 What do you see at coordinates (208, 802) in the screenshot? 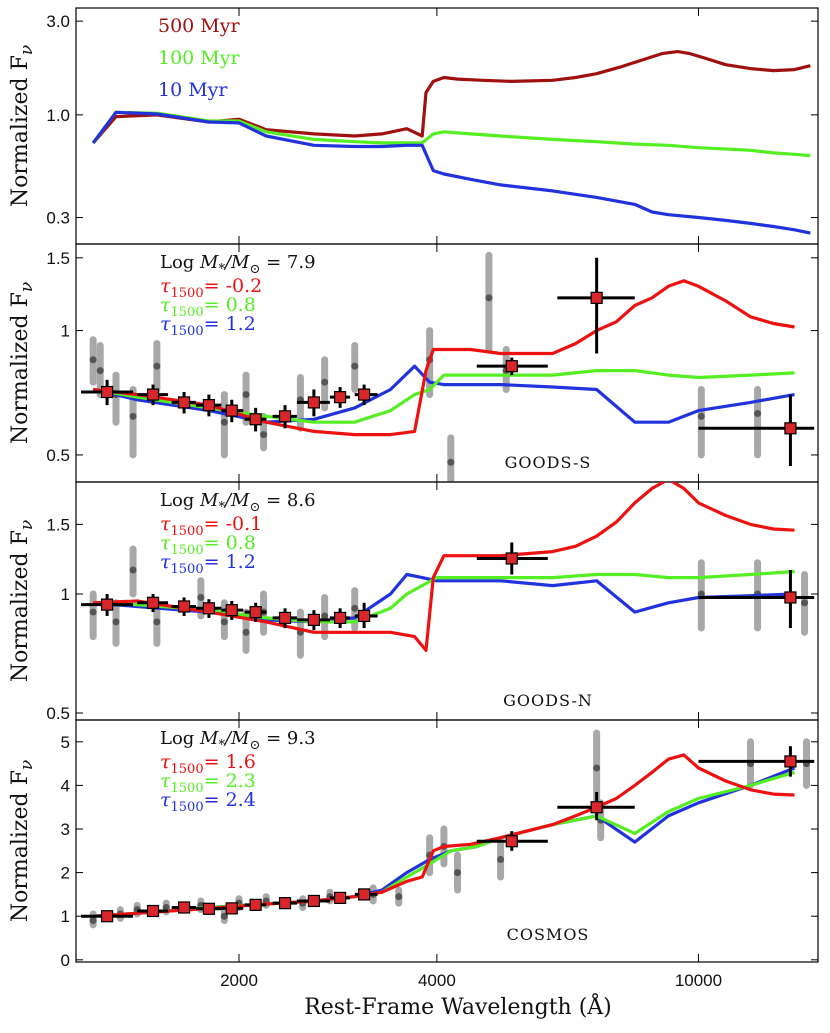
I see `legend-entry: τ1500= 2.4` at bounding box center [208, 802].